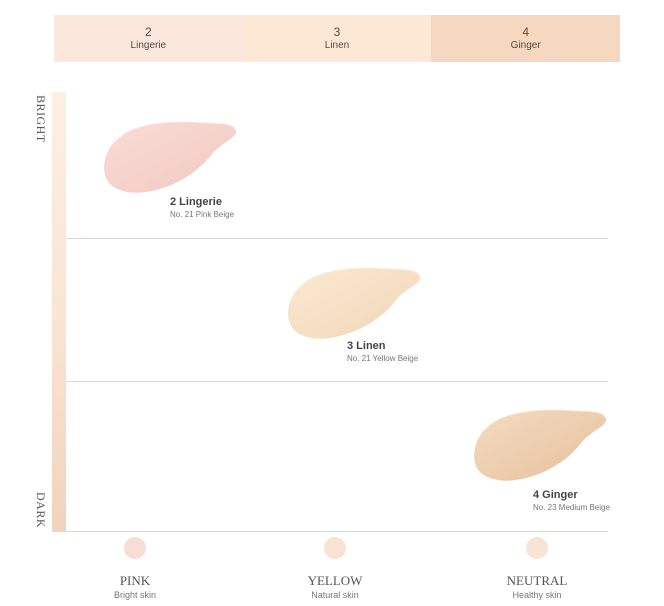  What do you see at coordinates (555, 495) in the screenshot?
I see `product-name: 4 Ginger` at bounding box center [555, 495].